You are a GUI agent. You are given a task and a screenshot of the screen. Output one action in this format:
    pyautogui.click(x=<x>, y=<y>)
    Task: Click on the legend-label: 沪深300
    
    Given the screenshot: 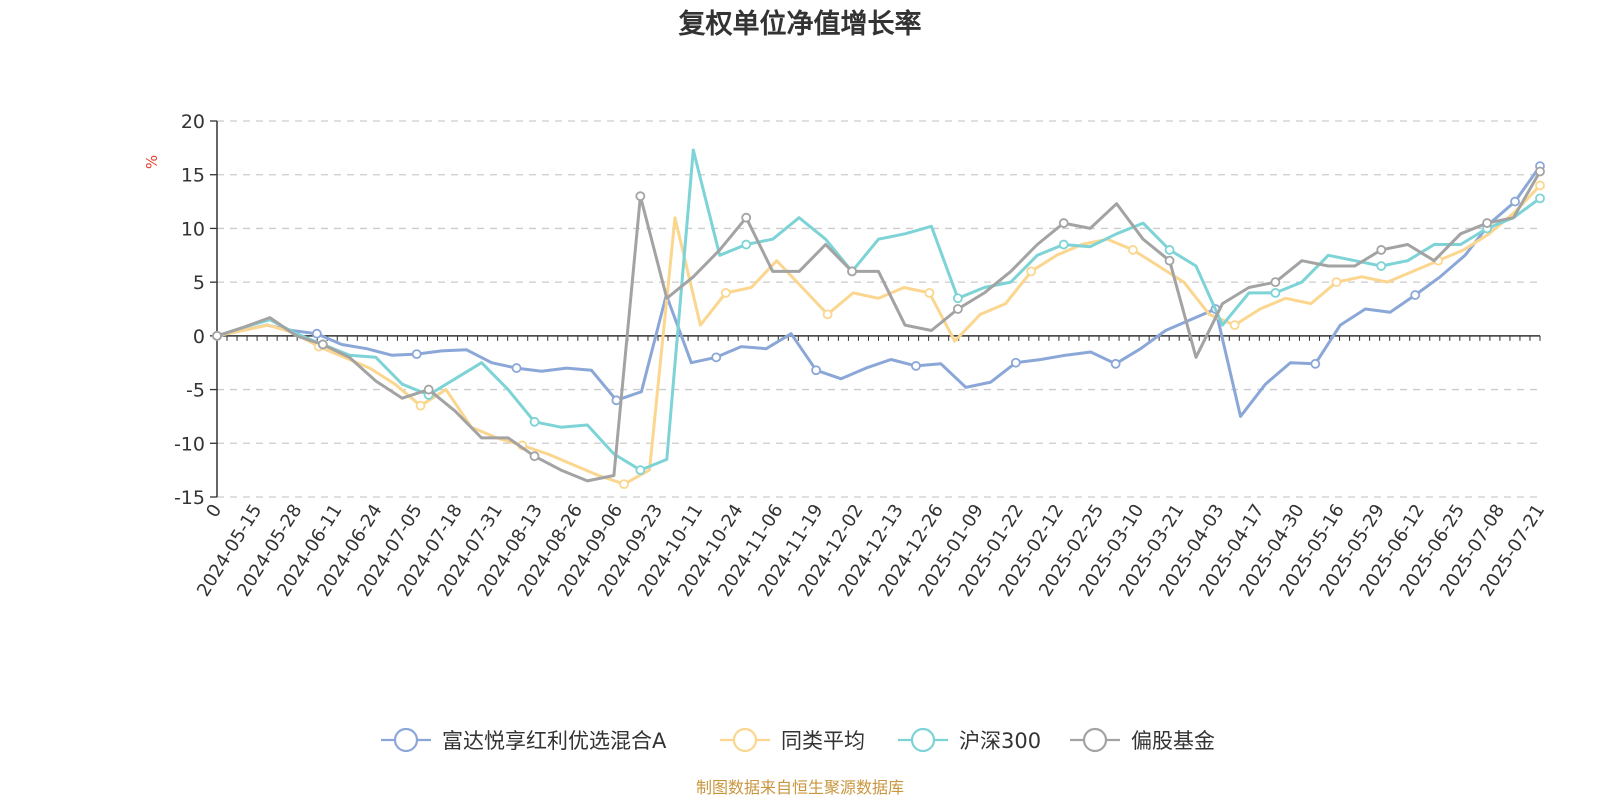 What is the action you would take?
    pyautogui.click(x=1000, y=741)
    